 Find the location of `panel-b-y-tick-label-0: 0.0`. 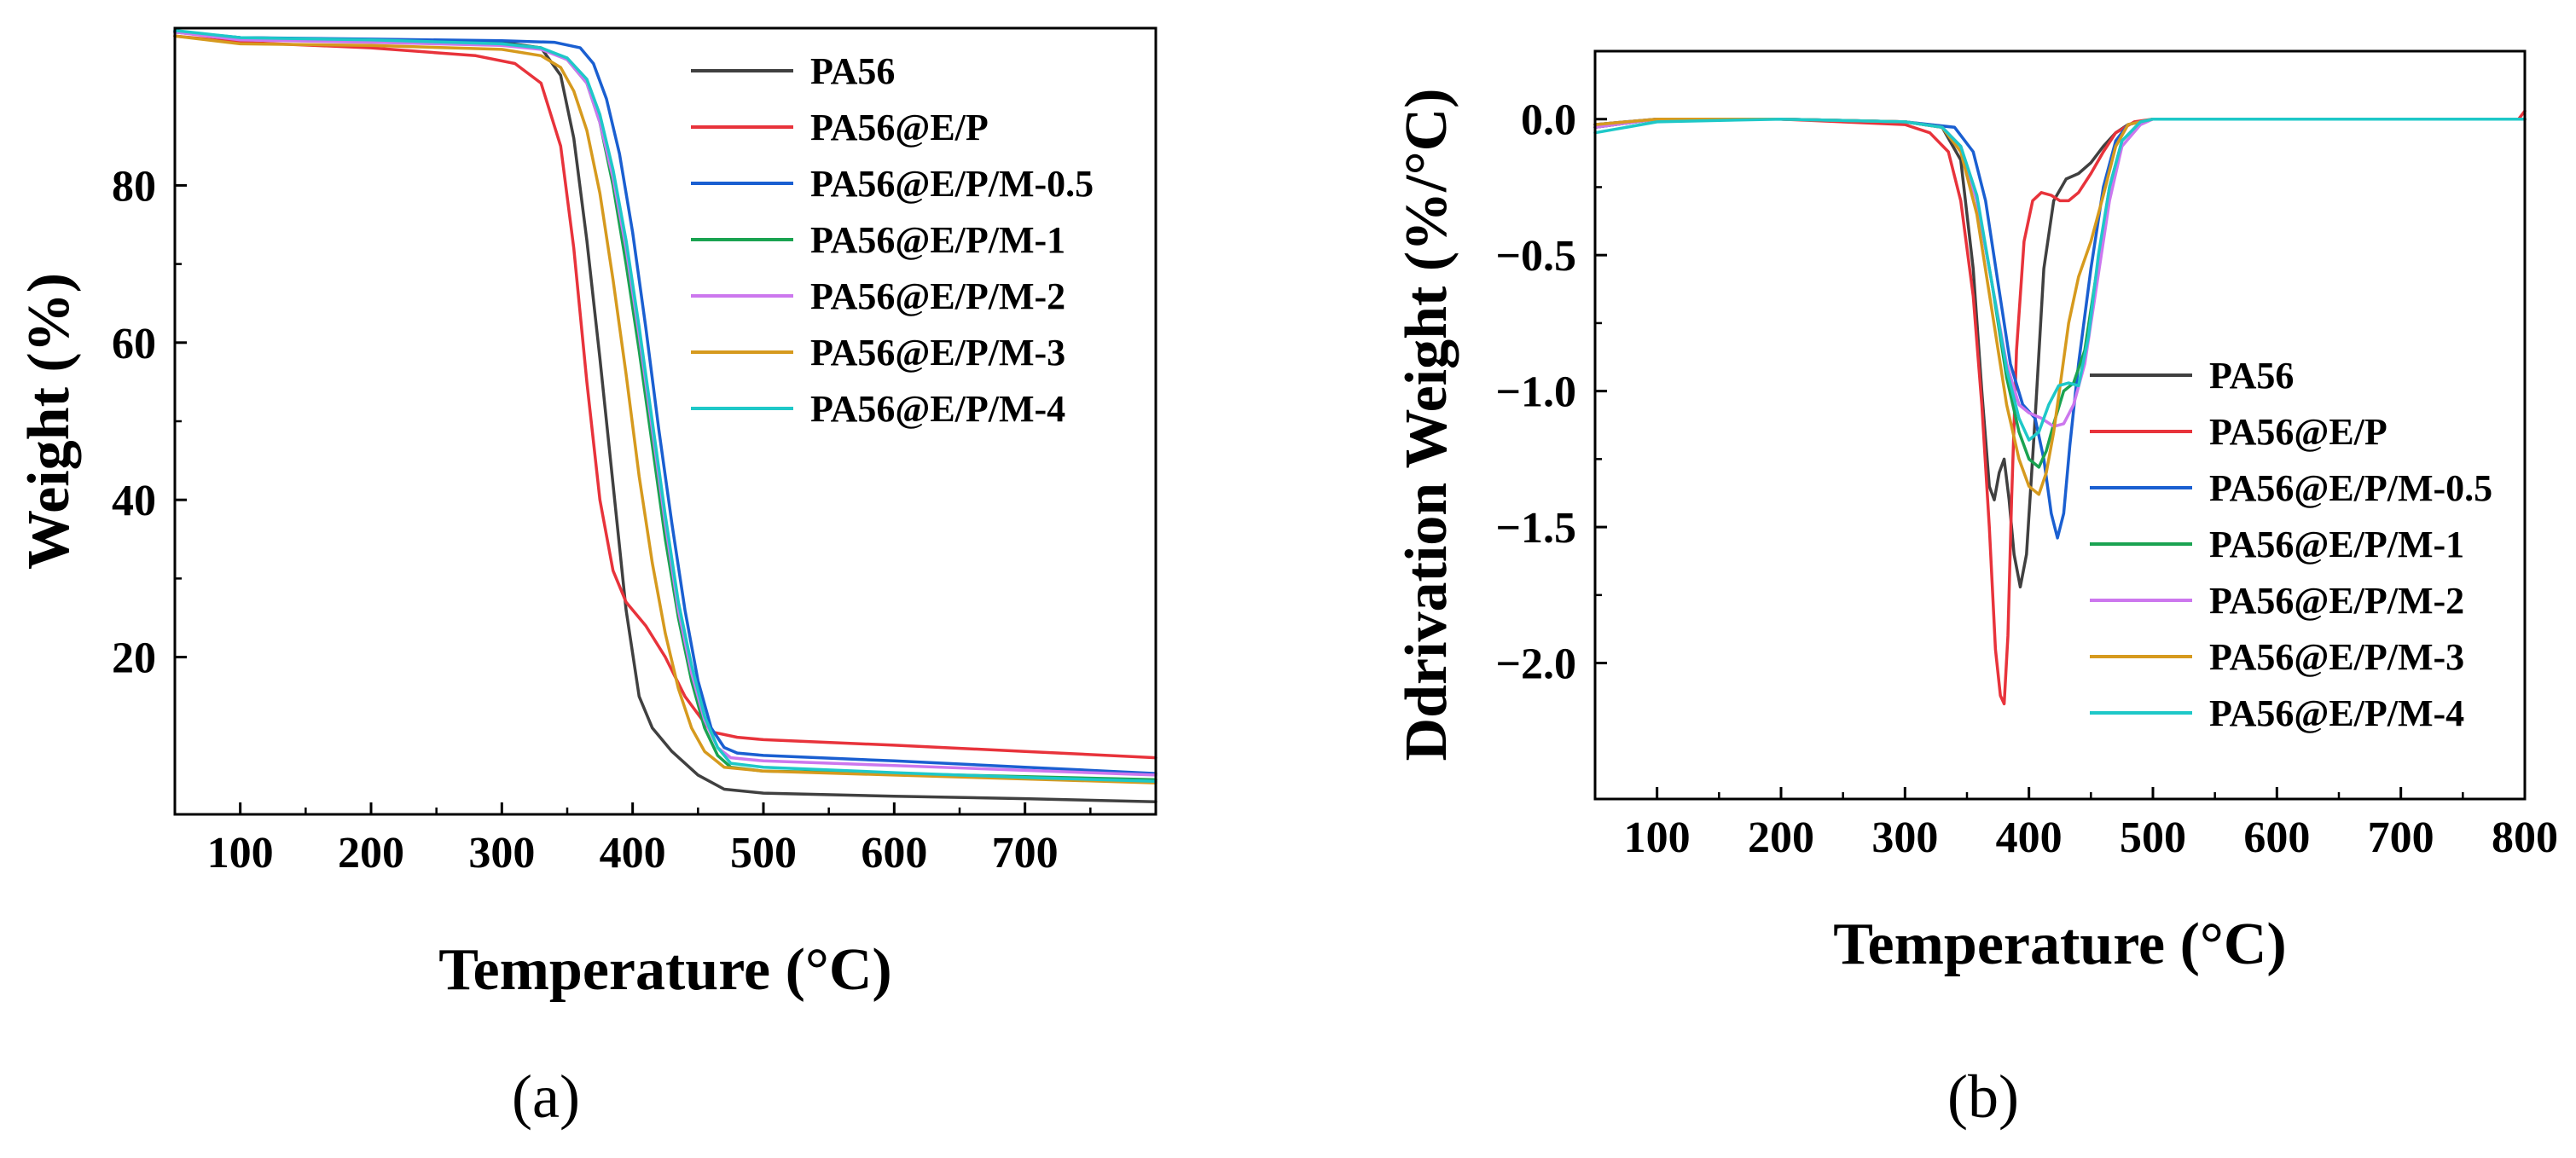

panel-b-y-tick-label-0: 0.0 is located at coordinates (1548, 120).